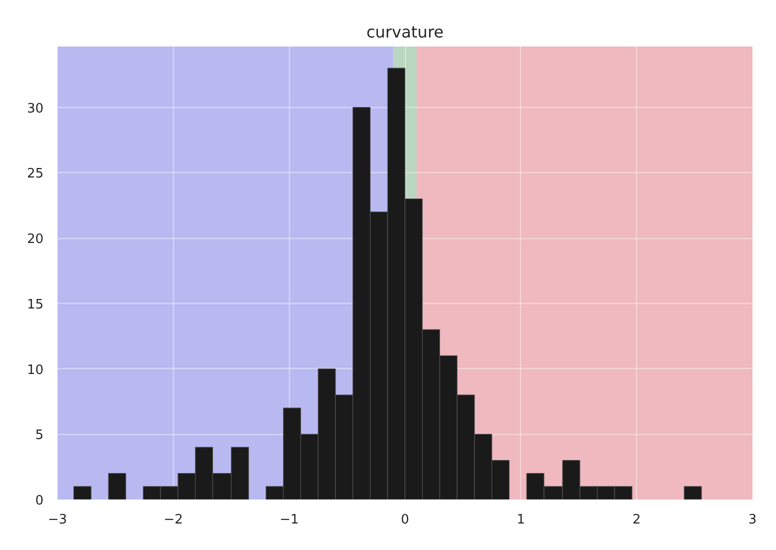  I want to click on y-tick-label: 25, so click(35, 174).